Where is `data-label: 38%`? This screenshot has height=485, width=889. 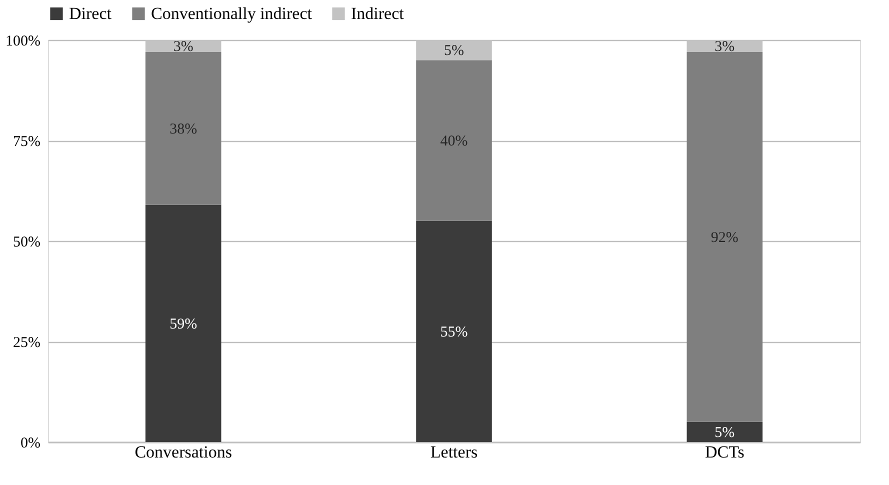
data-label: 38% is located at coordinates (184, 129).